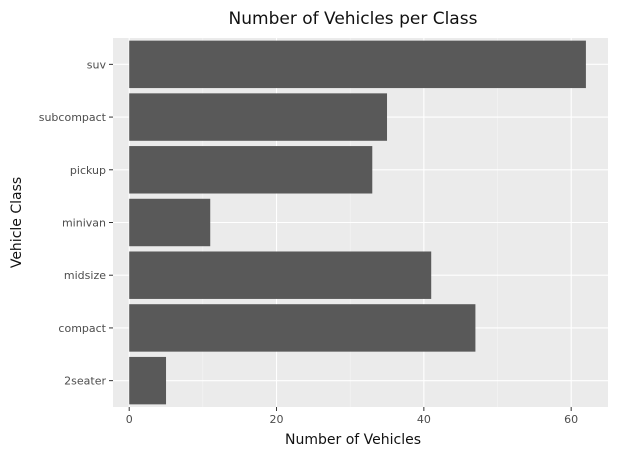  What do you see at coordinates (258, 117) in the screenshot?
I see `bar-subcompact` at bounding box center [258, 117].